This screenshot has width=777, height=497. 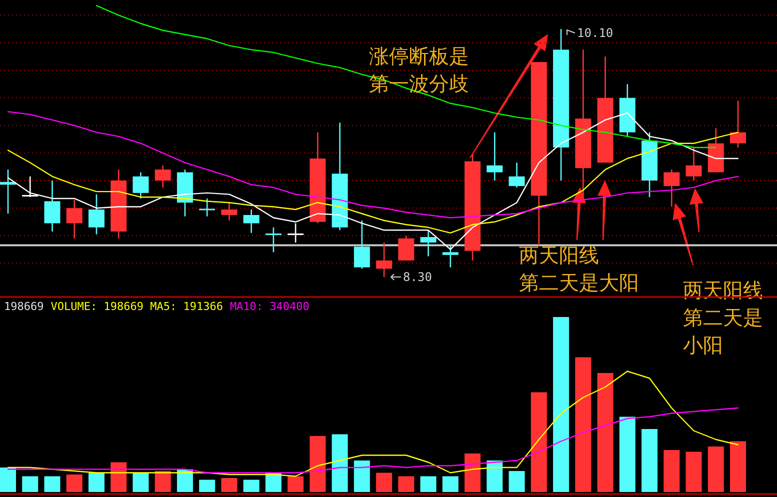 What do you see at coordinates (136, 306) in the screenshot?
I see `text: VOLUME: 198669 MA5: 191366` at bounding box center [136, 306].